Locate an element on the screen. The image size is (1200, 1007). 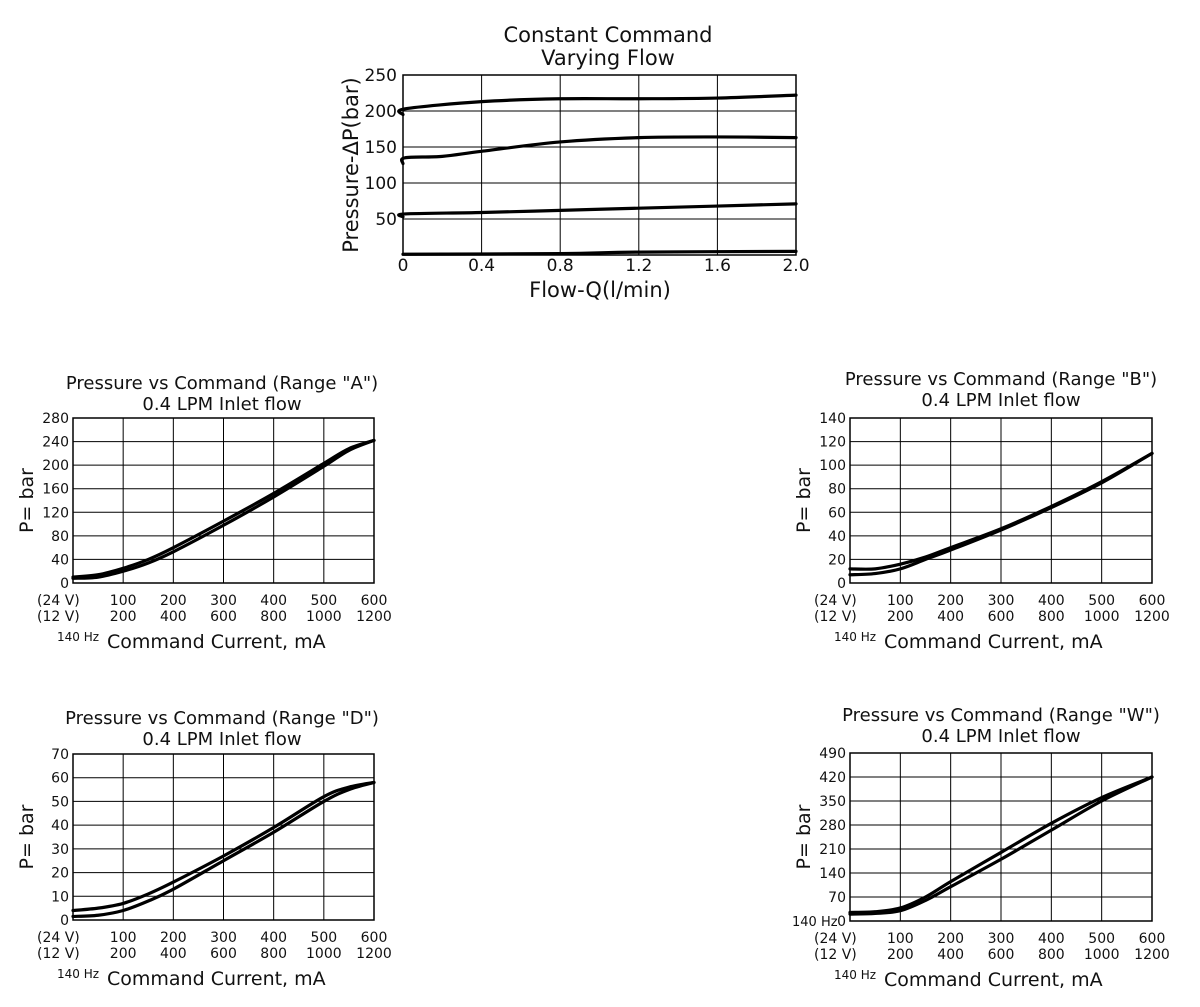
x-tick-label: 0.8 is located at coordinates (560, 266).